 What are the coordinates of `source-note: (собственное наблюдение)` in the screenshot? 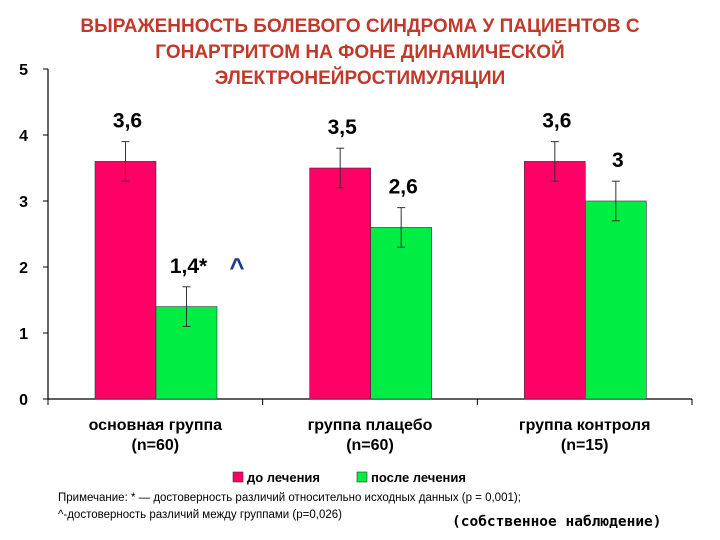 It's located at (557, 522).